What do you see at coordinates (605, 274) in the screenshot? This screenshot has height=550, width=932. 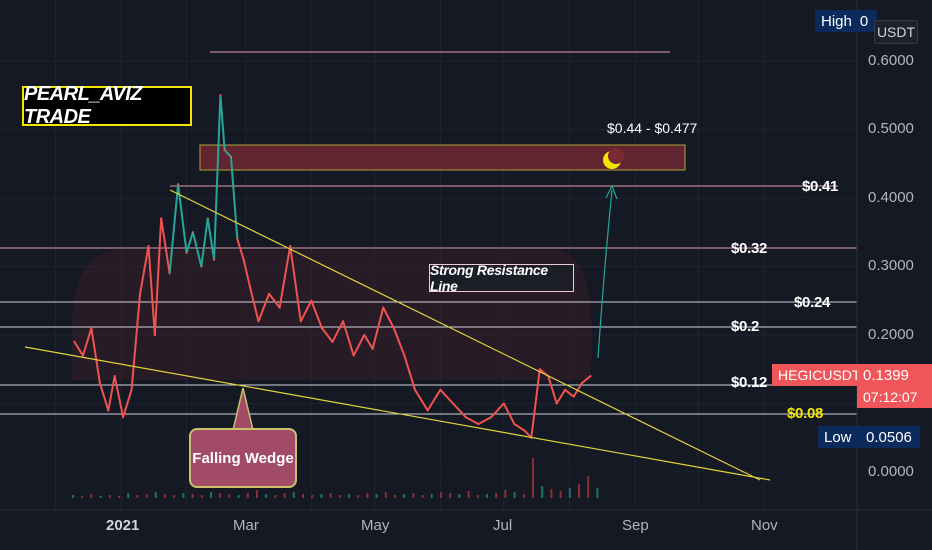 I see `target-arrow` at bounding box center [605, 274].